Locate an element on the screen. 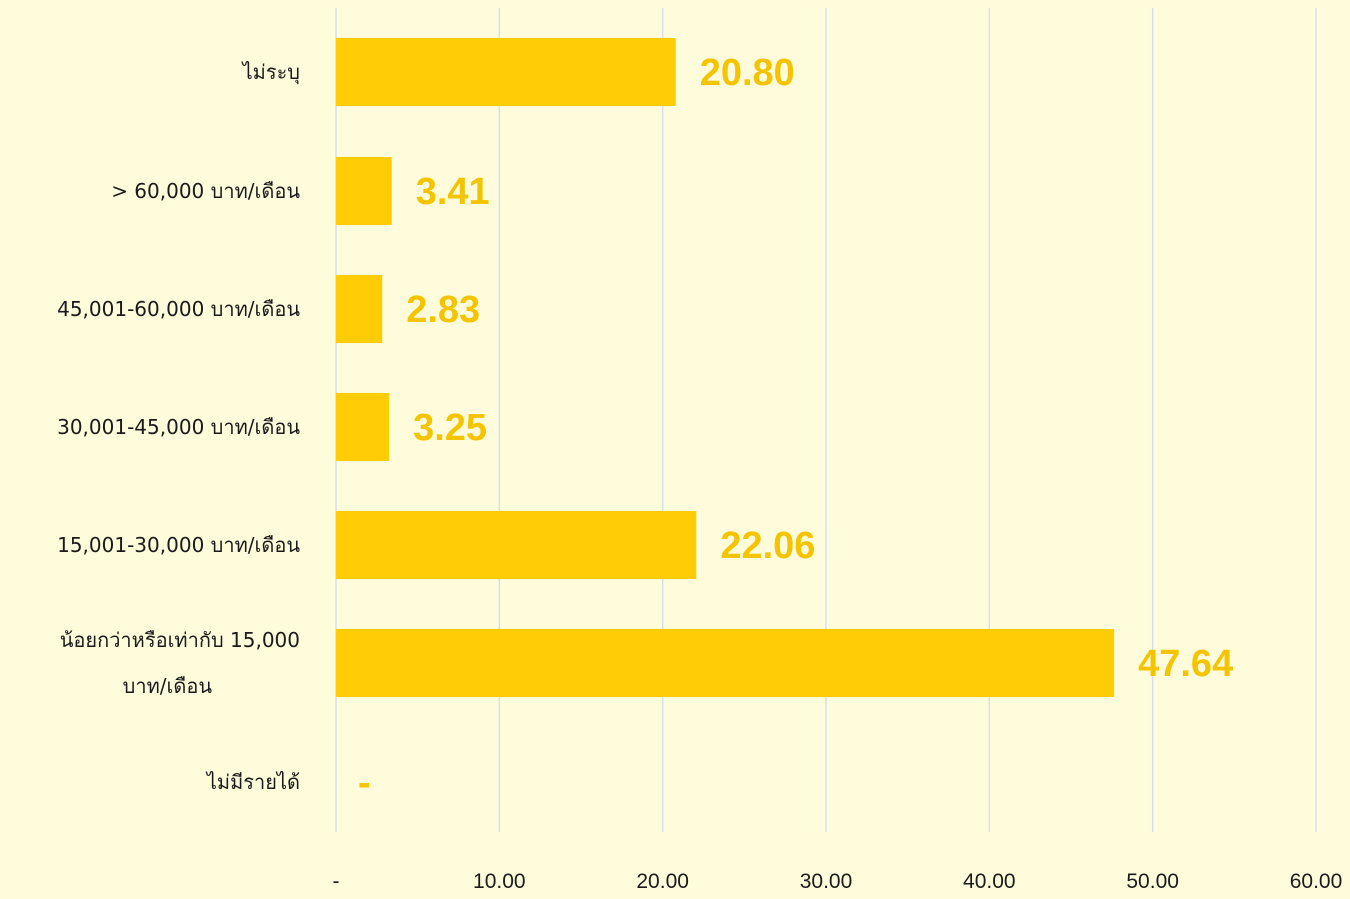 The height and width of the screenshot is (899, 1350). category-label-line: 15,001-30,000 บาท/เดือน is located at coordinates (178, 545).